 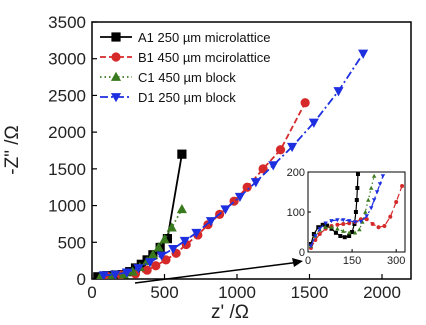 What do you see at coordinates (237, 292) in the screenshot?
I see `x-tick-label: 1000` at bounding box center [237, 292].